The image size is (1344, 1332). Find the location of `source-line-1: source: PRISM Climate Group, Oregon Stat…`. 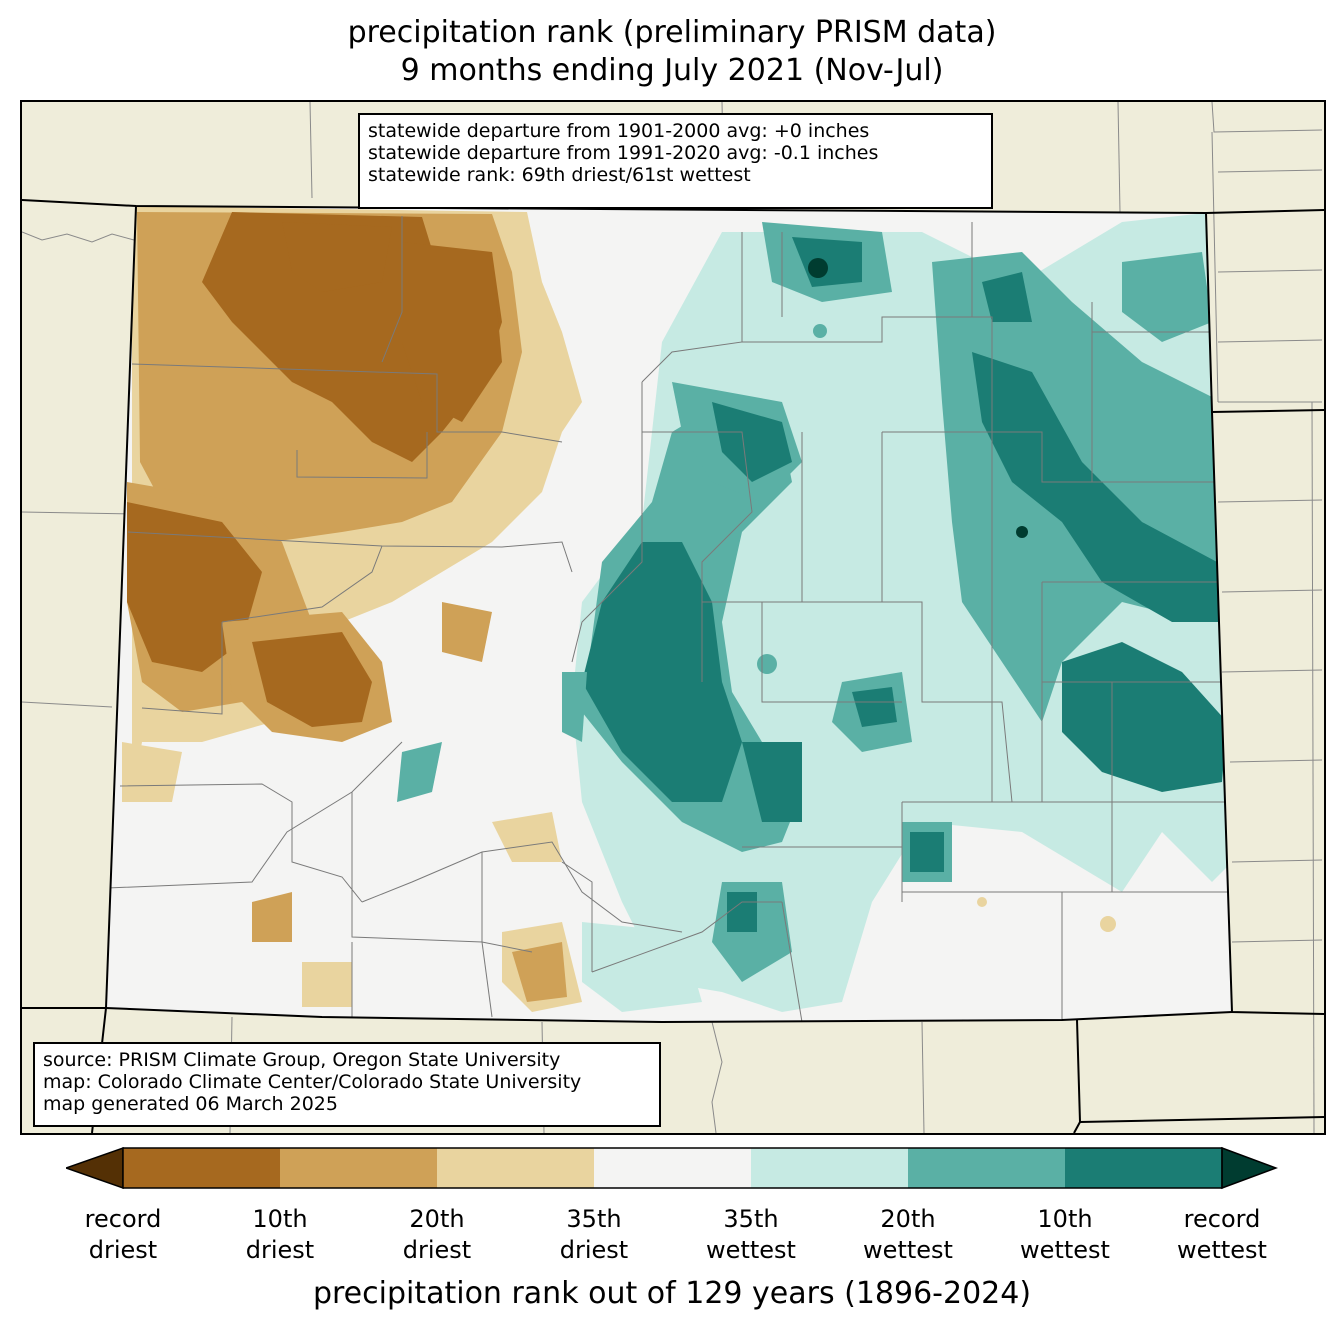

source-line-1: source: PRISM Climate Group, Oregon Stat… is located at coordinates (302, 1060).